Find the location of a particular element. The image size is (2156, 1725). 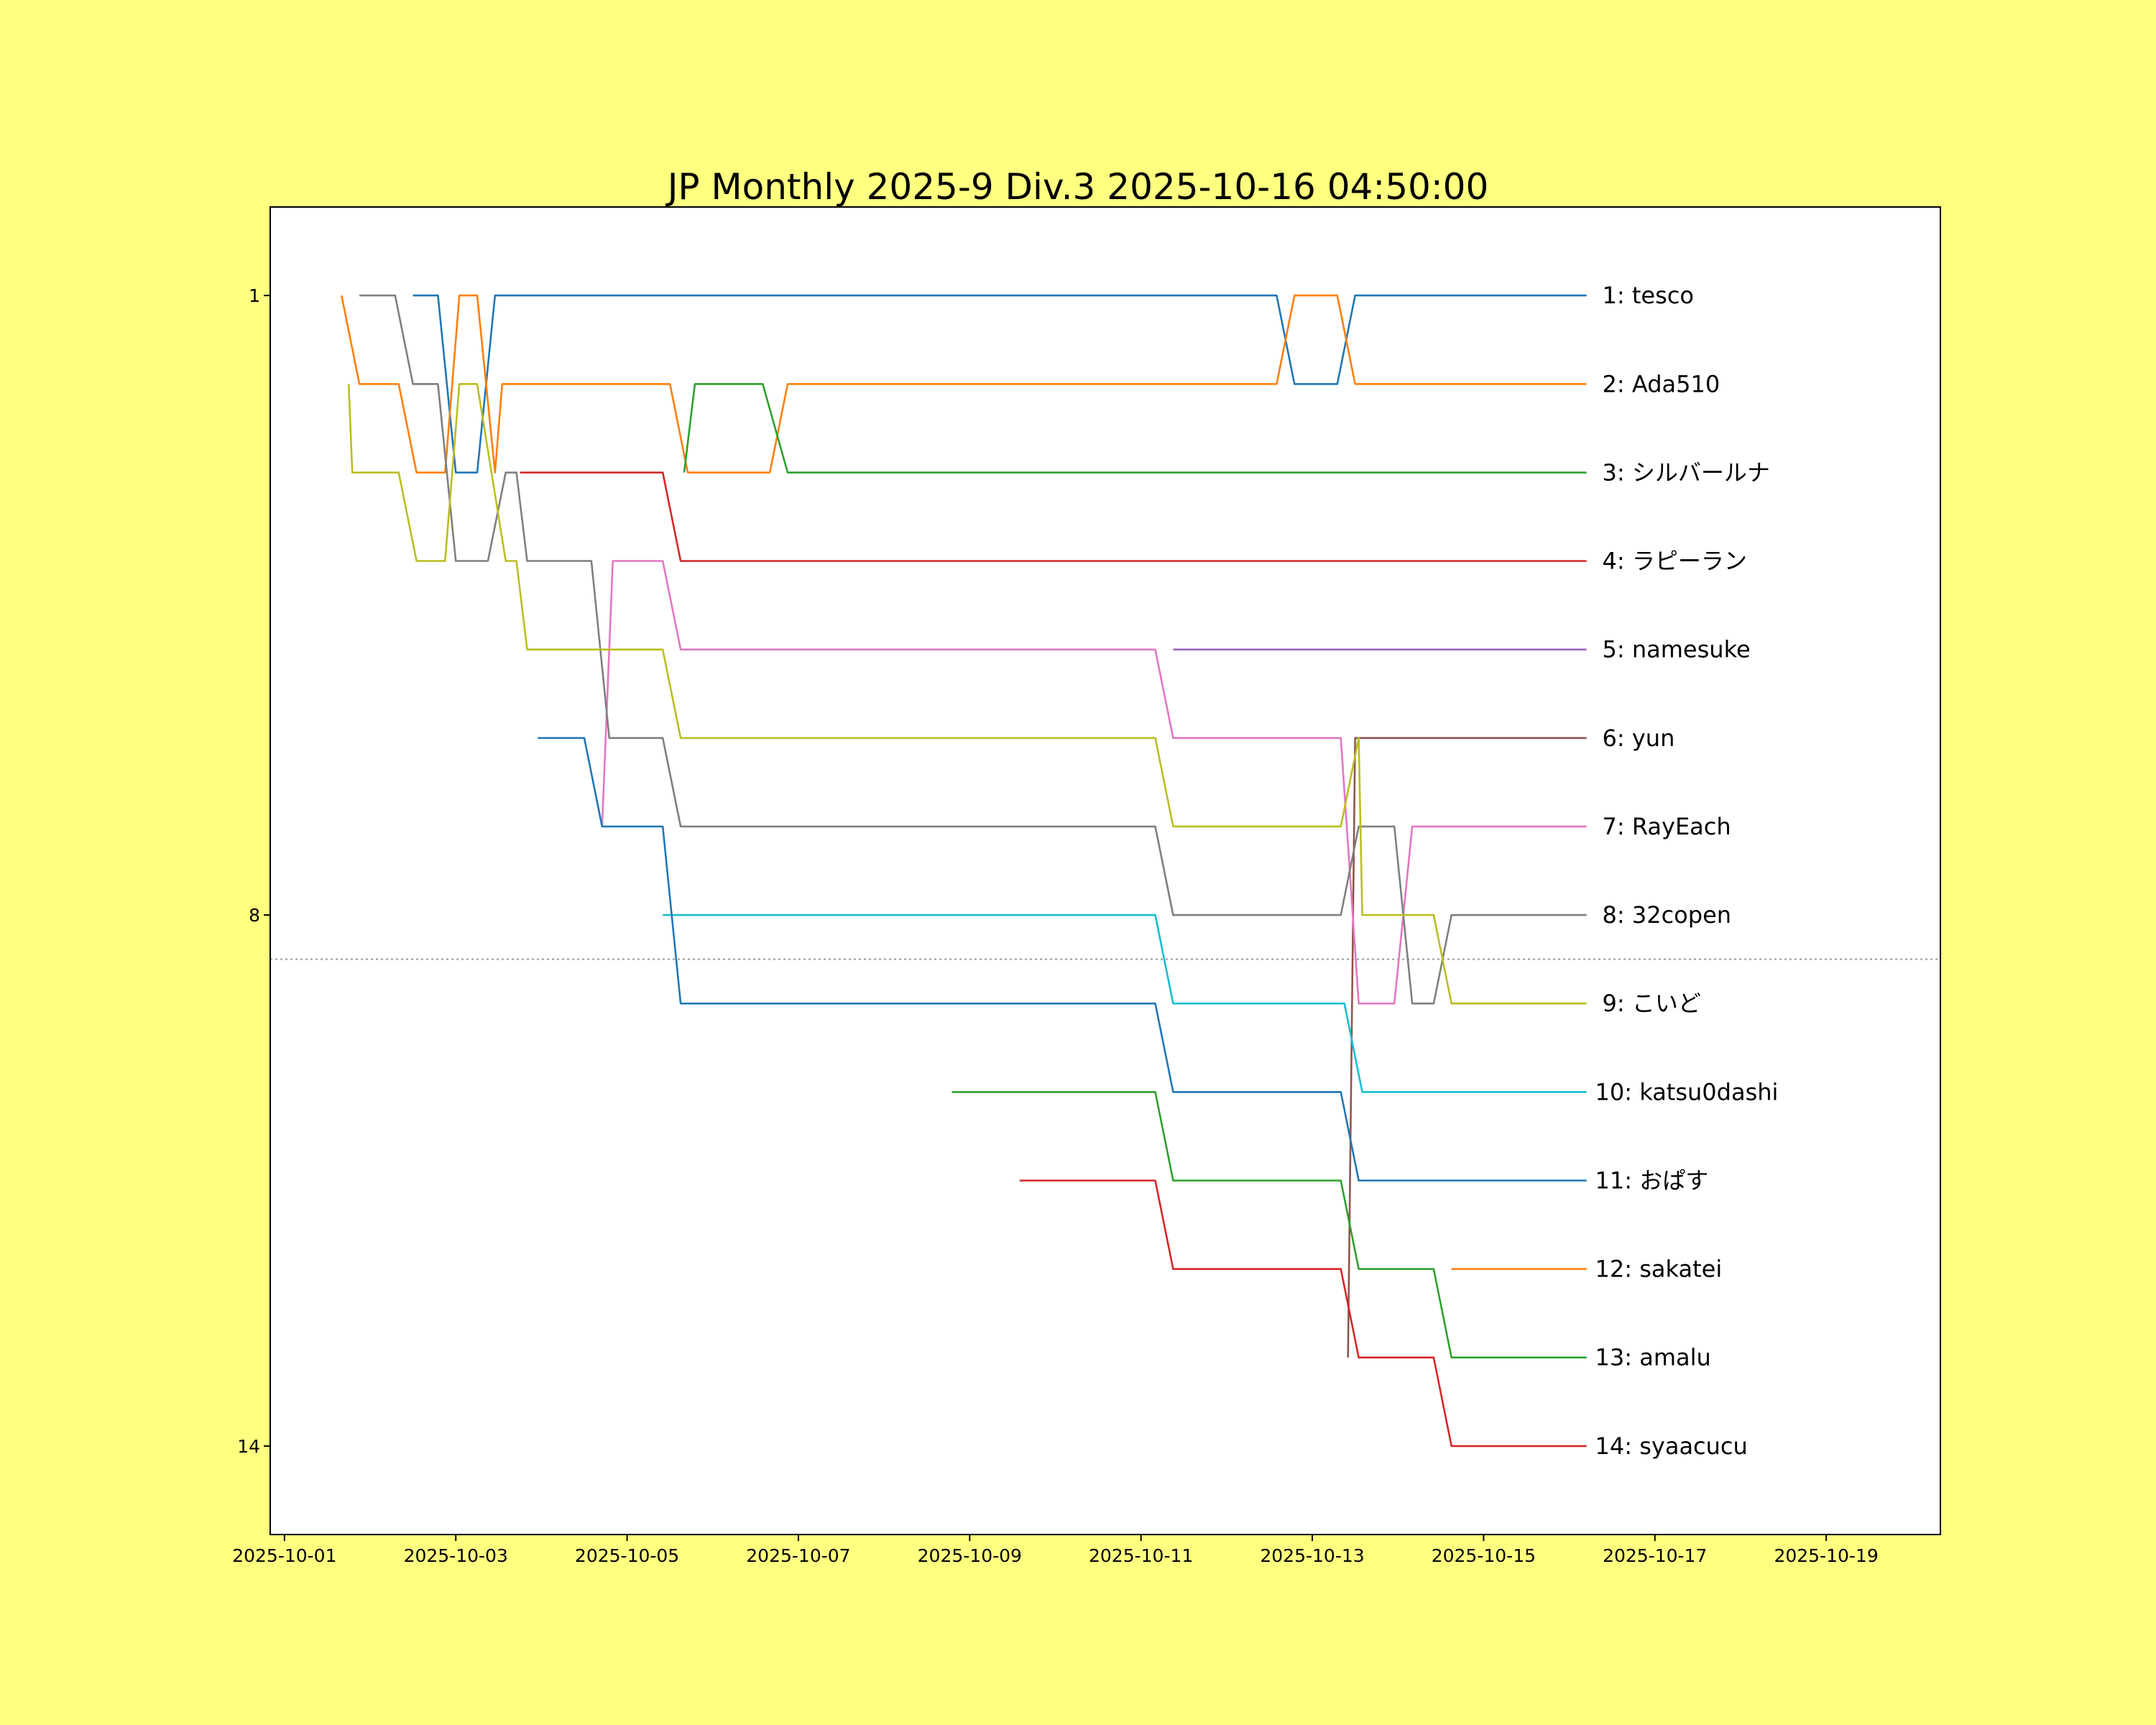

series-label-12: 12: sakatei is located at coordinates (1659, 1269).